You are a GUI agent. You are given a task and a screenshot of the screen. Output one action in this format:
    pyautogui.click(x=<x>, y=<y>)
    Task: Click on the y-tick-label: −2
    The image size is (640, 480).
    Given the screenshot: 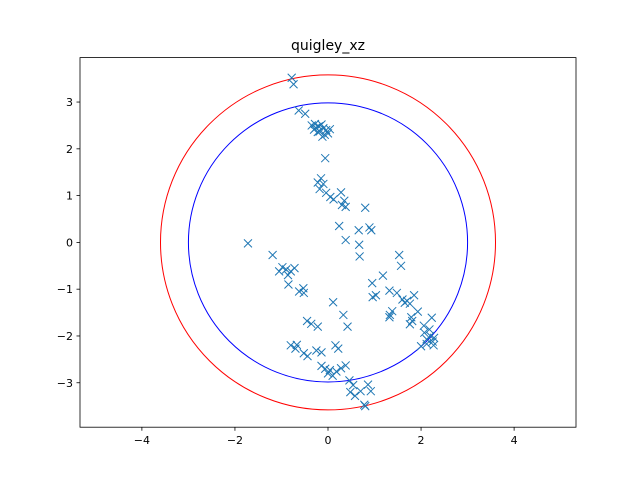 What is the action you would take?
    pyautogui.click(x=65, y=336)
    